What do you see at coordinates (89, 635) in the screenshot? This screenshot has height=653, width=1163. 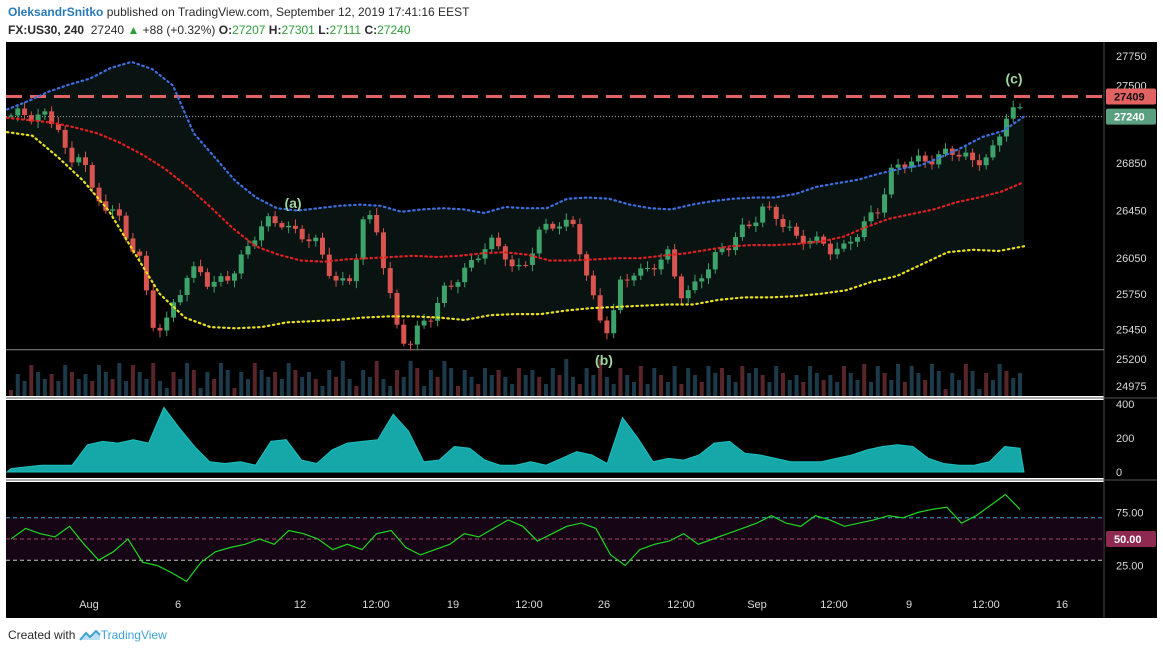 I see `tradingview-logo-icon` at bounding box center [89, 635].